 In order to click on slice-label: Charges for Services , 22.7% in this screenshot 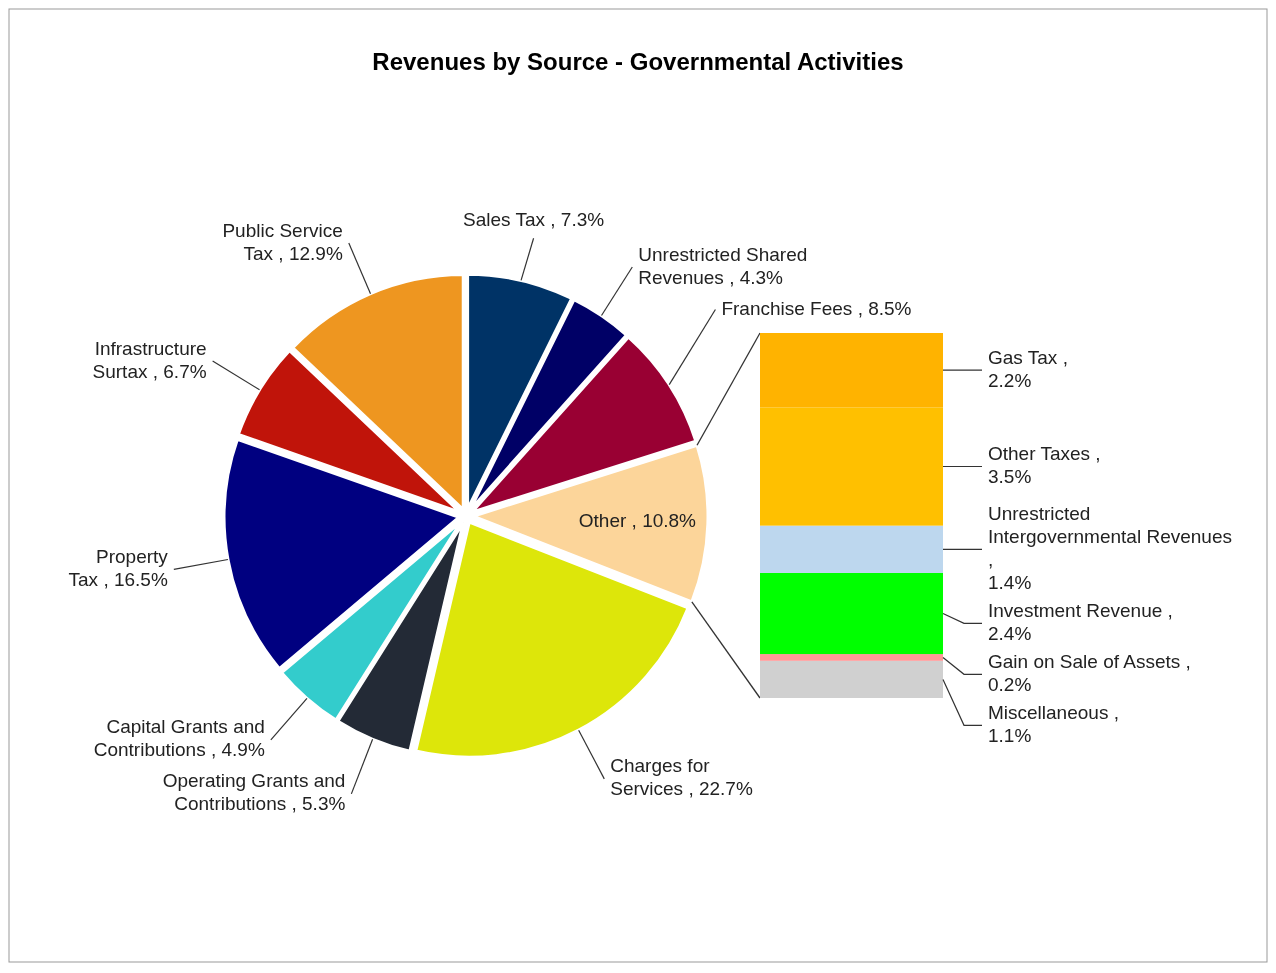, I will do `click(681, 777)`.